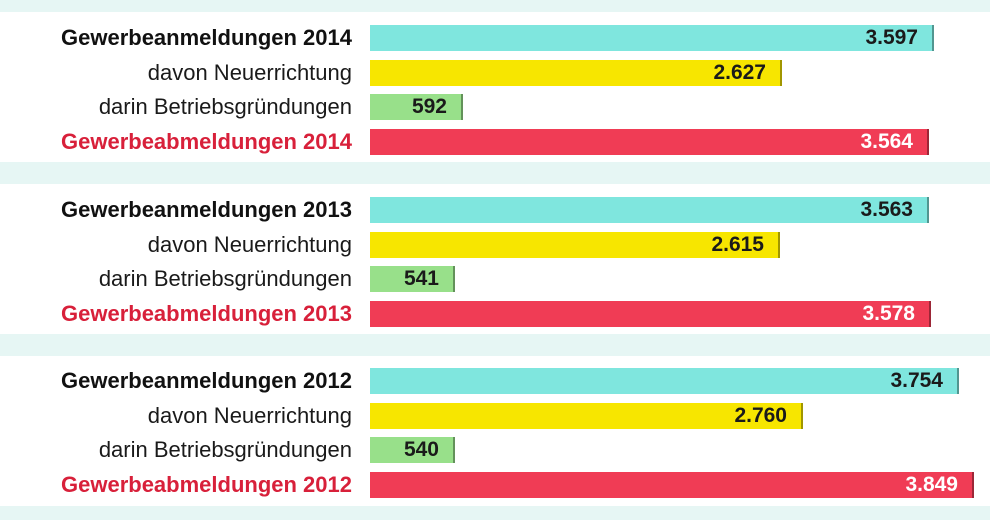 This screenshot has height=520, width=990. Describe the element at coordinates (931, 484) in the screenshot. I see `bar-value-label: 3.849` at that location.